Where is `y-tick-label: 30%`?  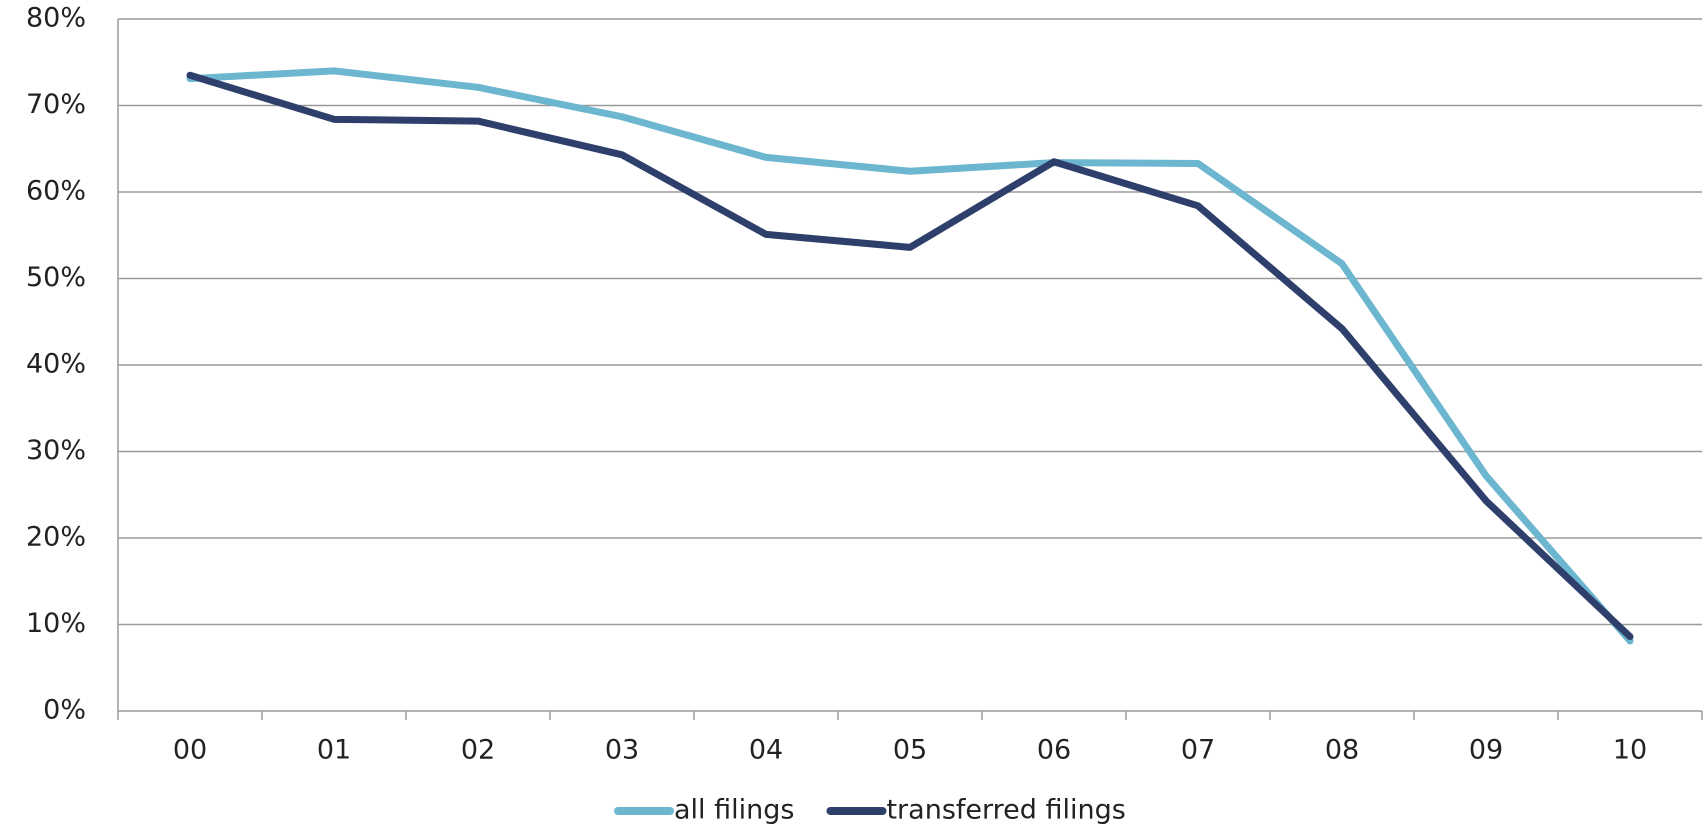
y-tick-label: 30% is located at coordinates (56, 450).